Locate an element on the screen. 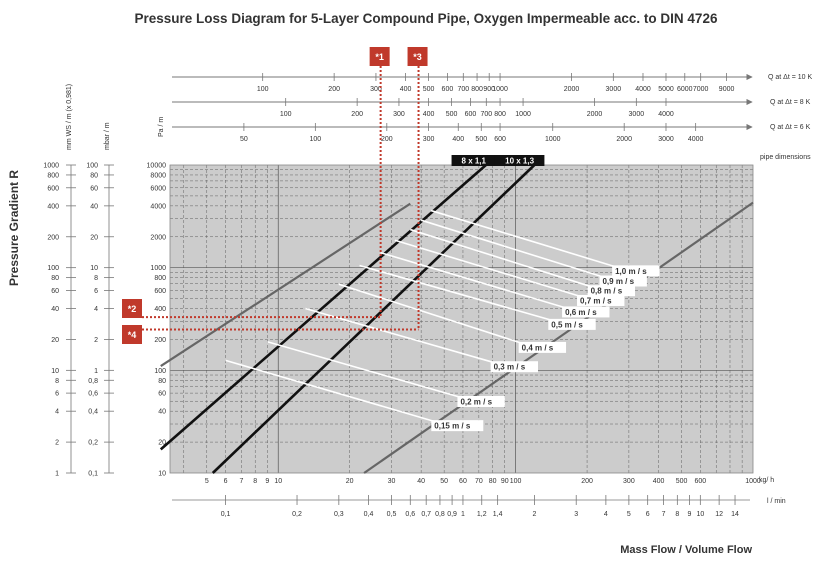 Image resolution: width=840 pixels, height=565 pixels. velocity-label: 0,2 m / s is located at coordinates (476, 401).